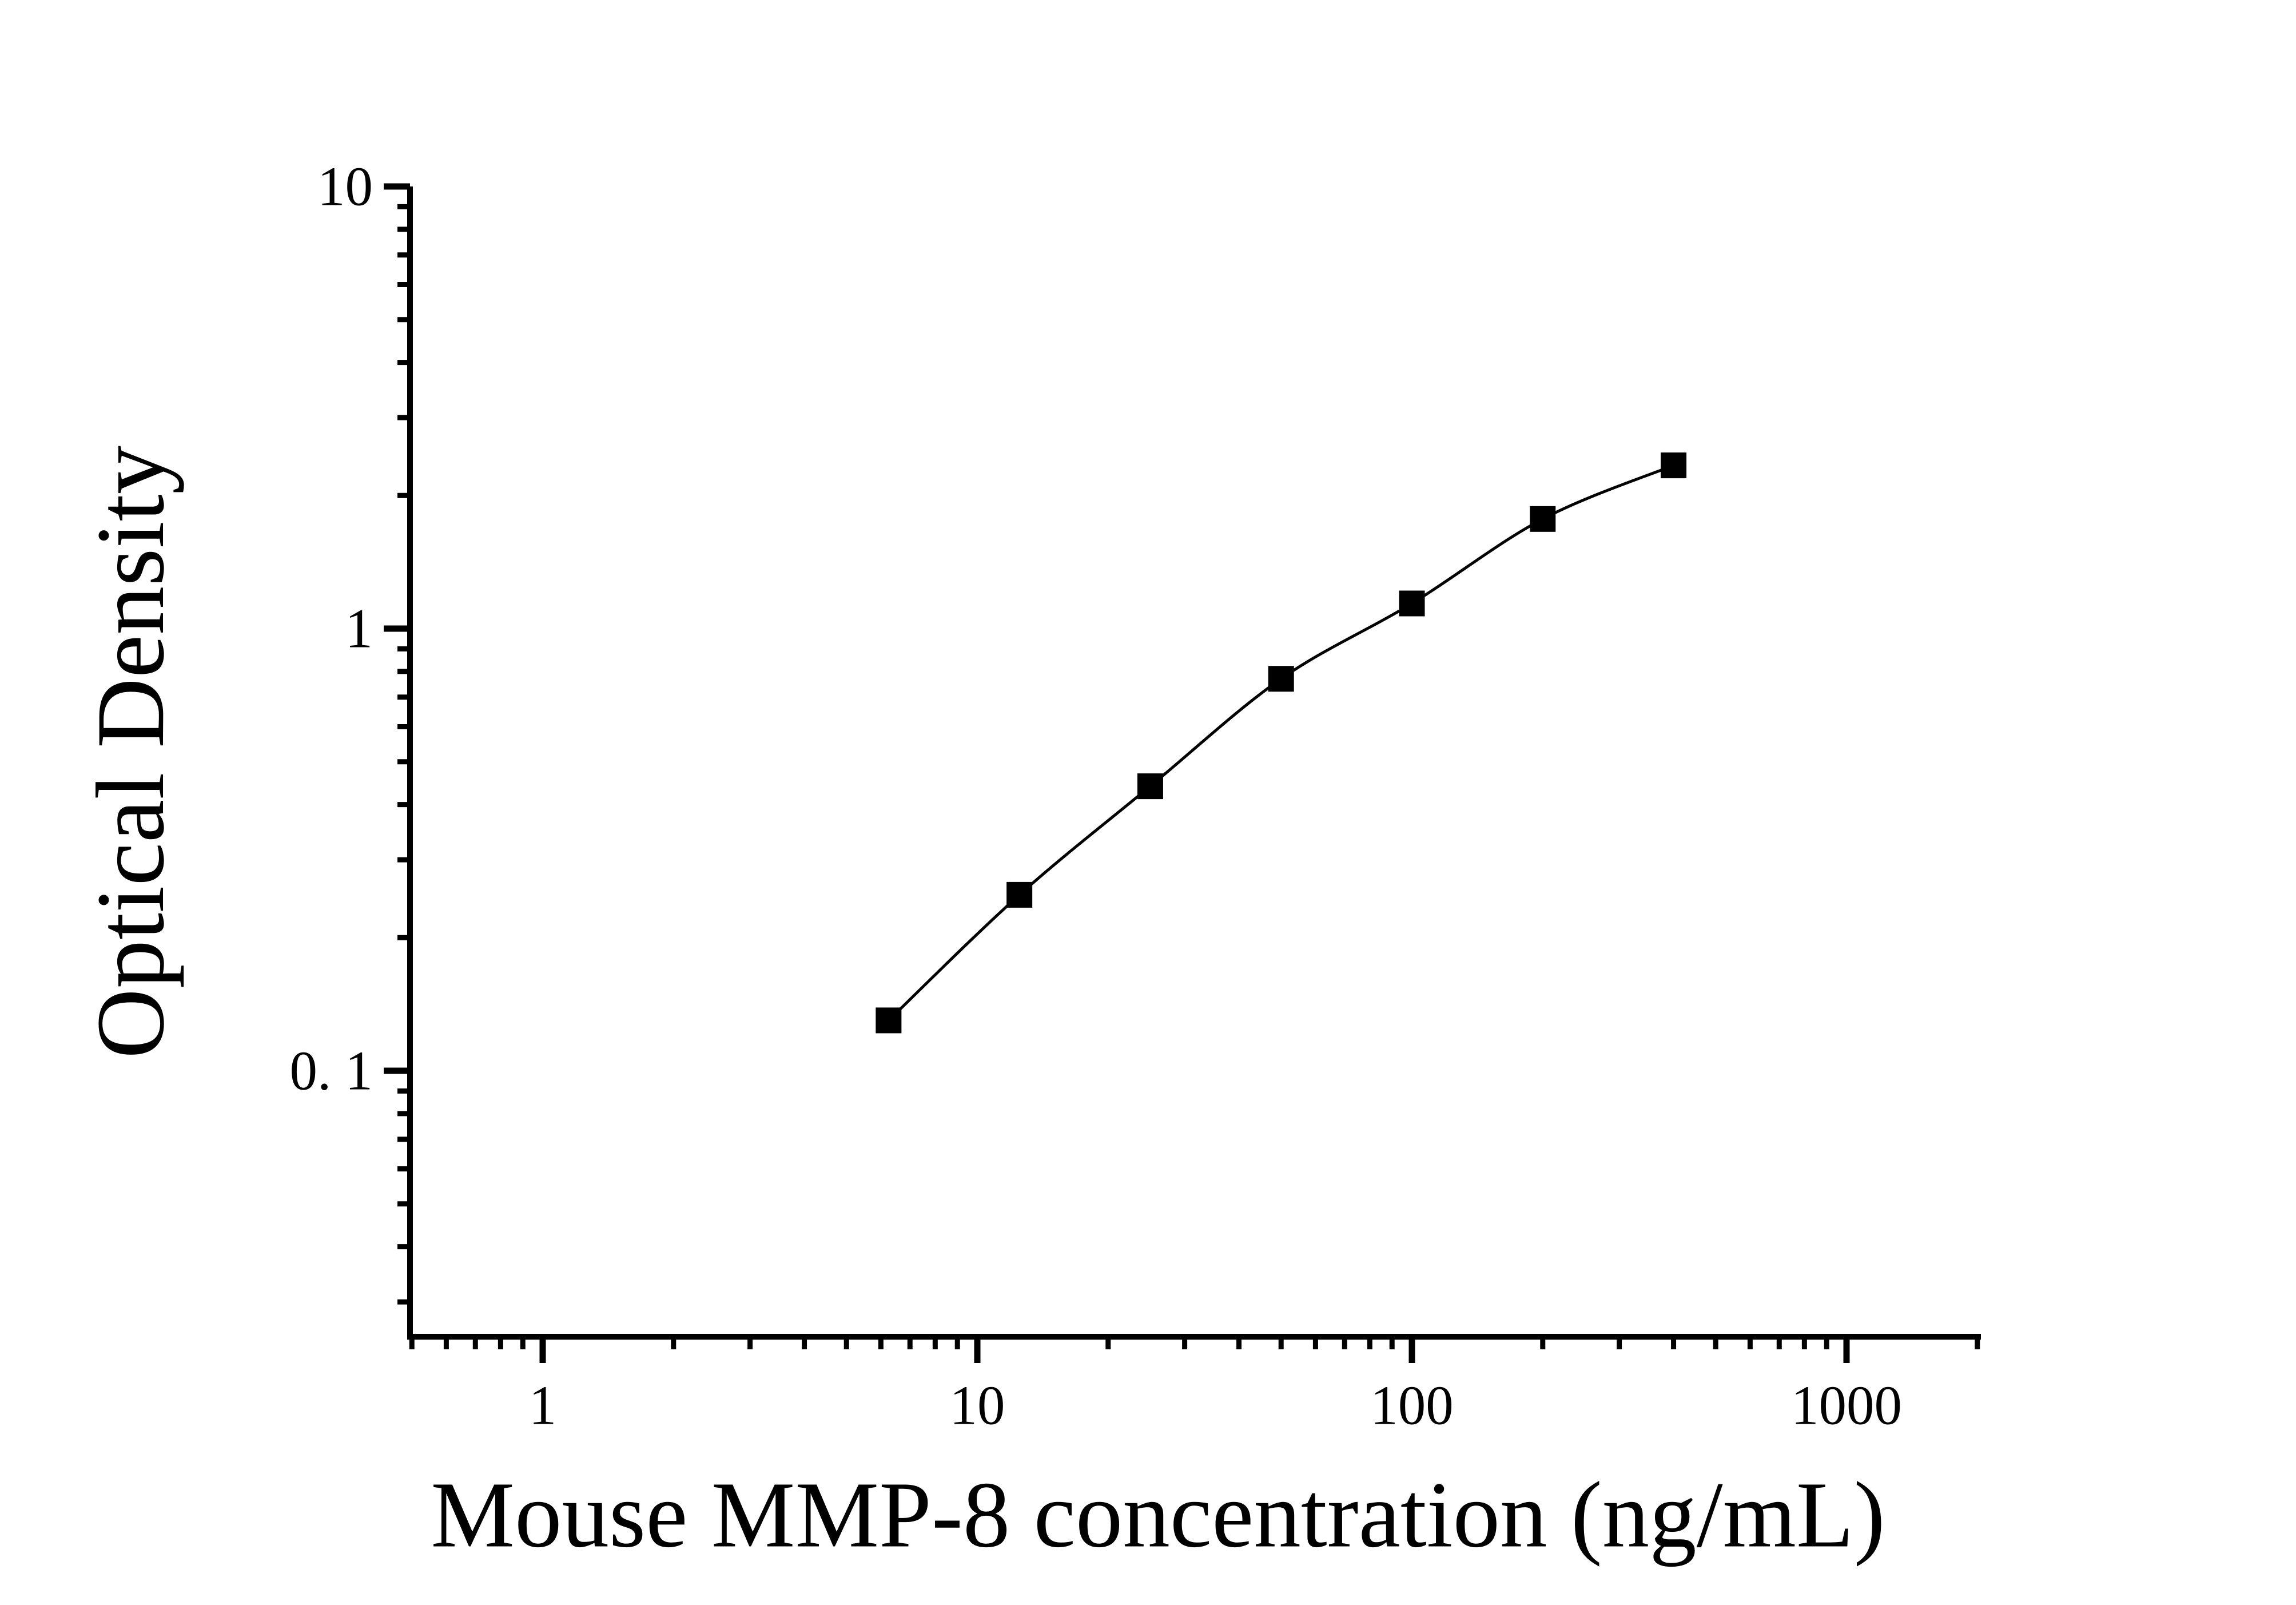  I want to click on standard-curve-line, so click(1281, 743).